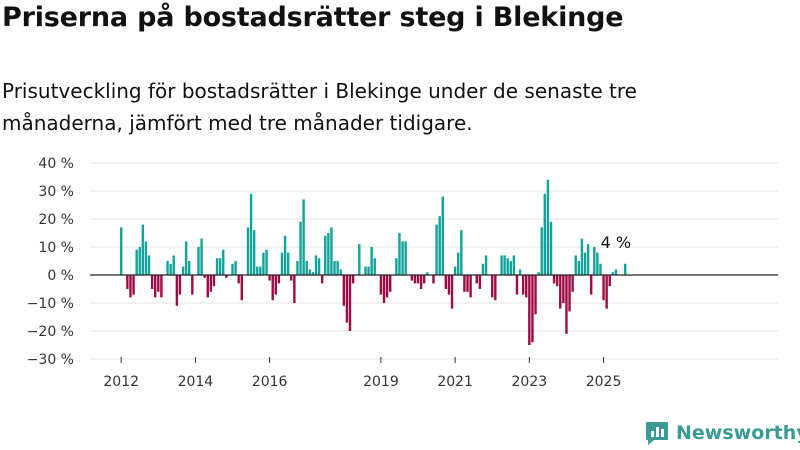 The image size is (800, 450). Describe the element at coordinates (60, 276) in the screenshot. I see `y-tick-label: 0 %` at that location.